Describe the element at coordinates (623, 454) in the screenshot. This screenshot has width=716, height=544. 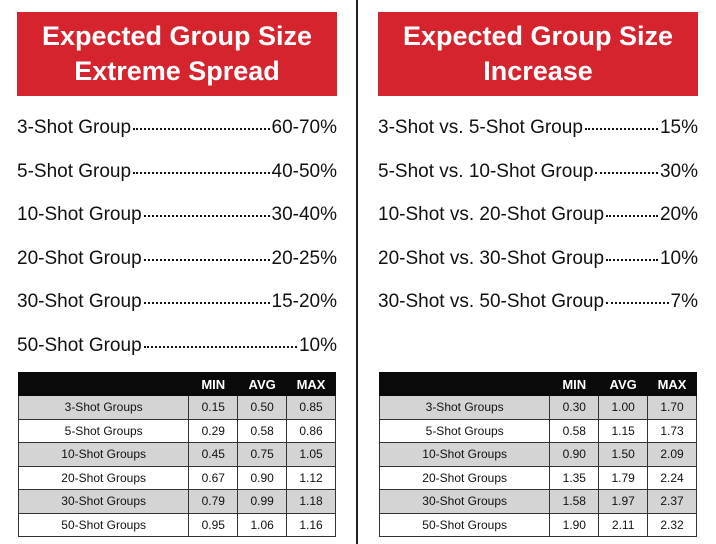
I see `cell-avg: 1.50` at that location.